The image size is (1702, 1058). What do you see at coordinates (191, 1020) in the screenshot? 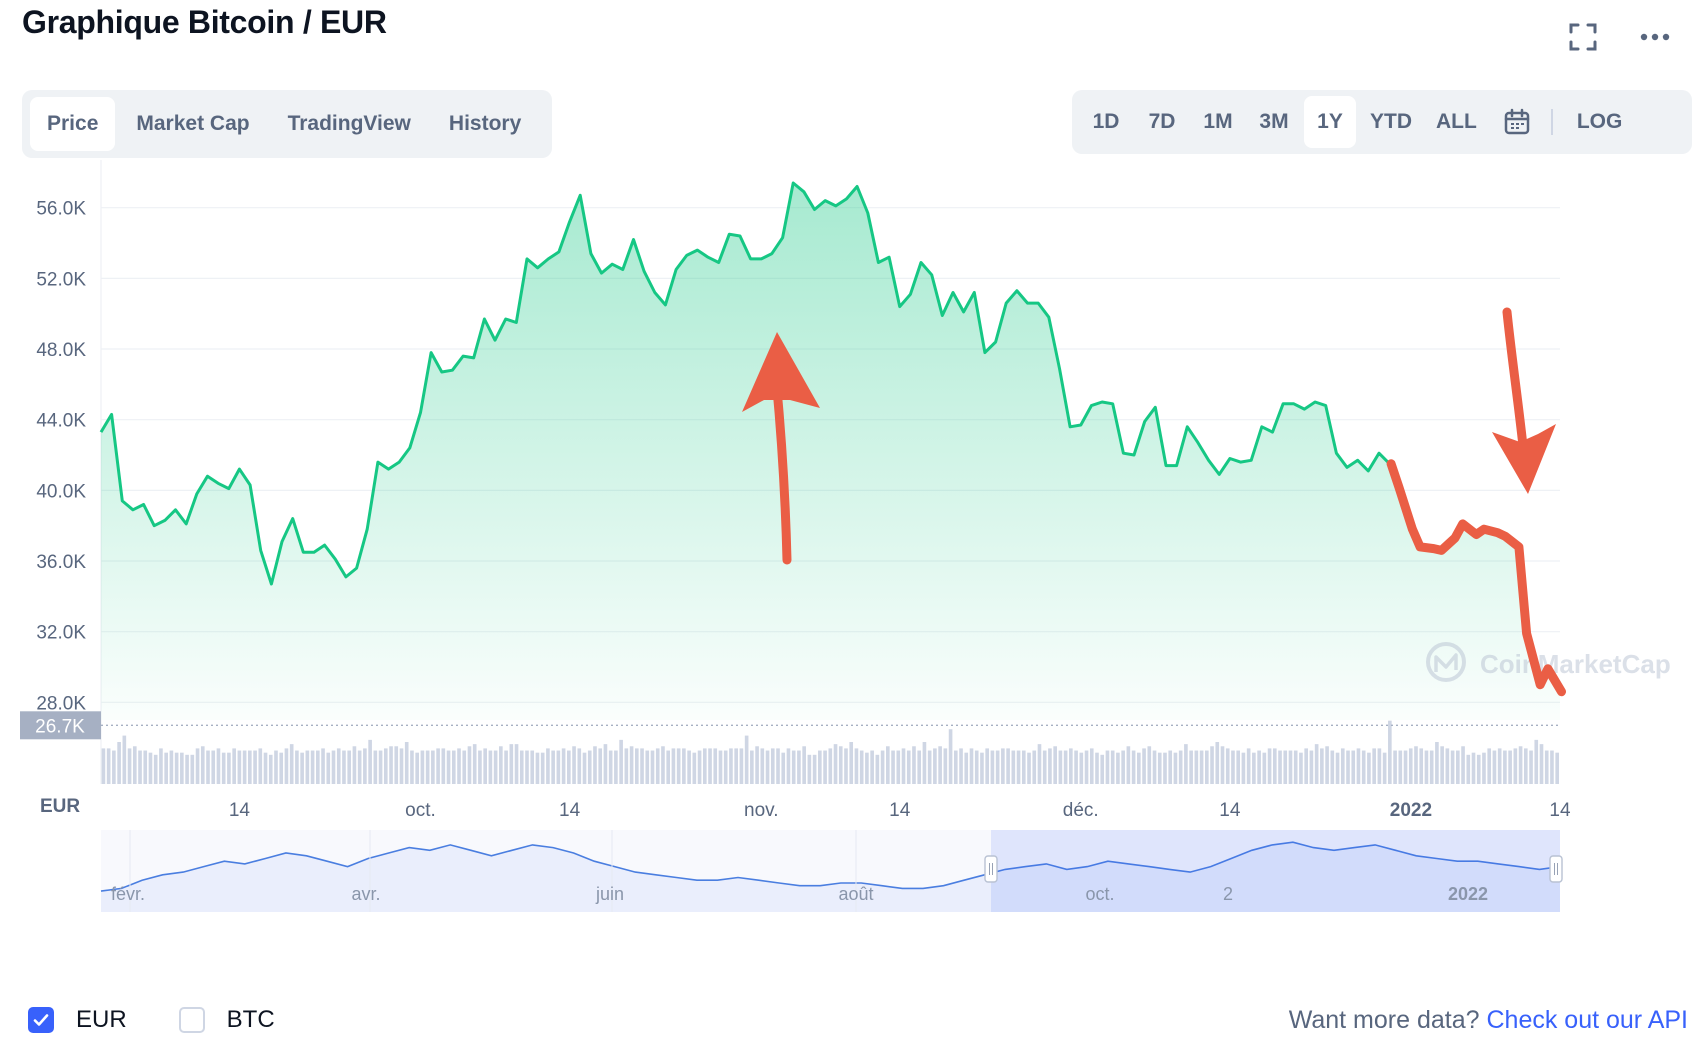
I see `legend-checkbox-btc` at bounding box center [191, 1020].